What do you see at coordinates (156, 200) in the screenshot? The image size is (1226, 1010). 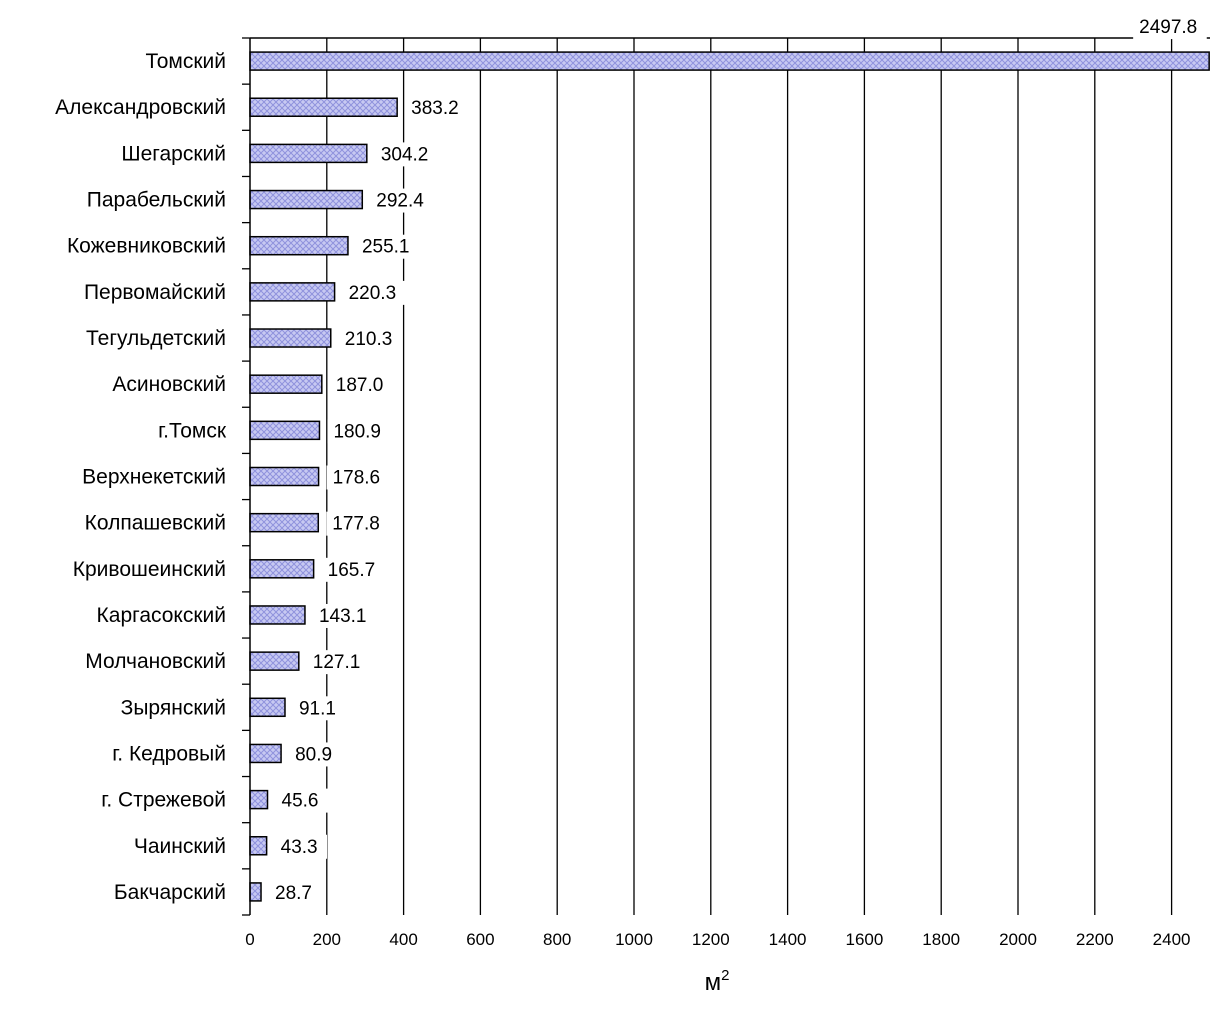 I see `category-label: Парабельский` at bounding box center [156, 200].